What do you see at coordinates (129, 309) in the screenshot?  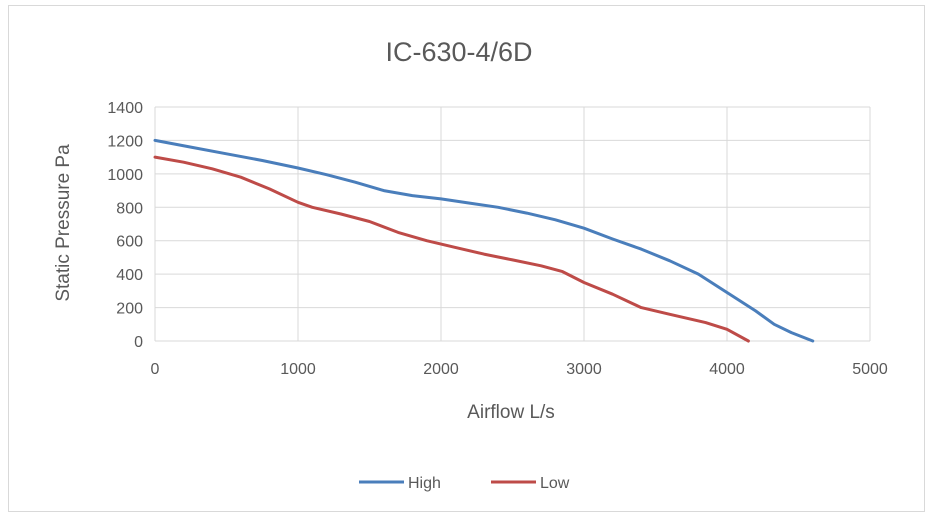 I see `y-tick-label: 200` at bounding box center [129, 309].